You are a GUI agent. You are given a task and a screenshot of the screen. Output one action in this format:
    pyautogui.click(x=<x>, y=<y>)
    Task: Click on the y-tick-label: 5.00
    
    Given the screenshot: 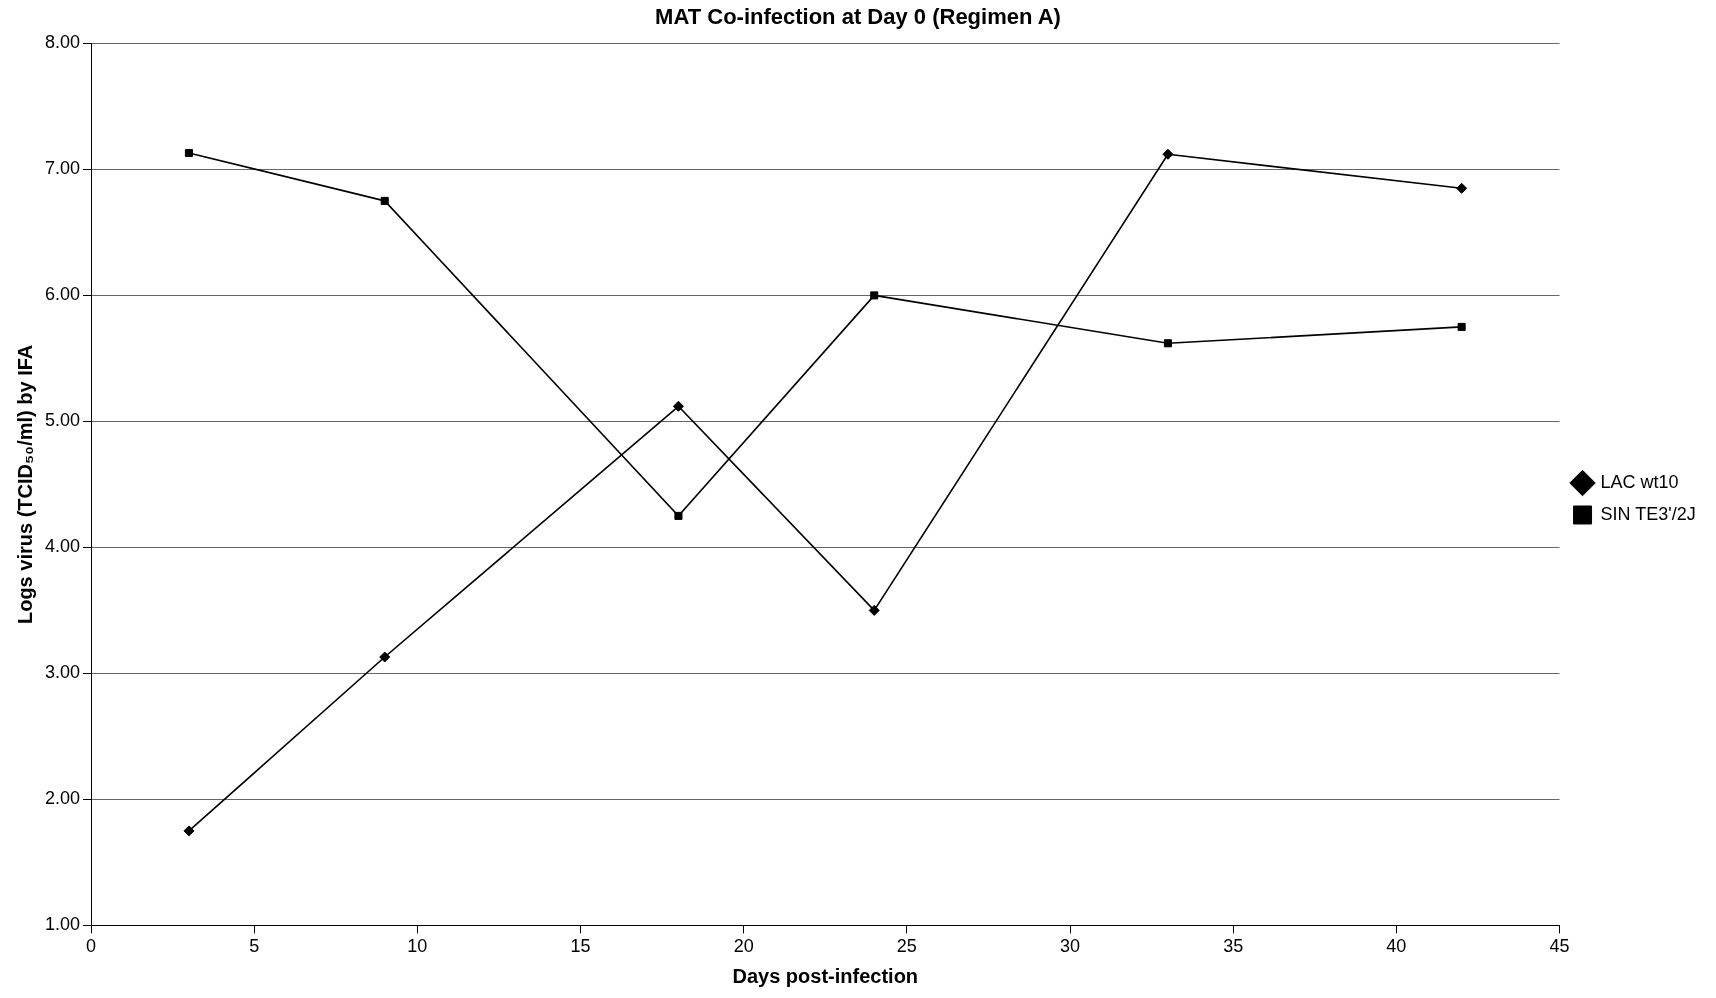 What is the action you would take?
    pyautogui.click(x=62, y=420)
    